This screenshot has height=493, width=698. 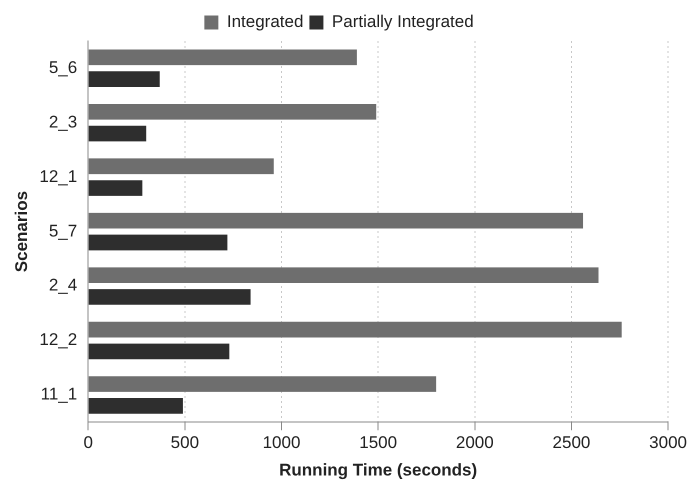 What do you see at coordinates (281, 442) in the screenshot?
I see `x-tick-label: 1000` at bounding box center [281, 442].